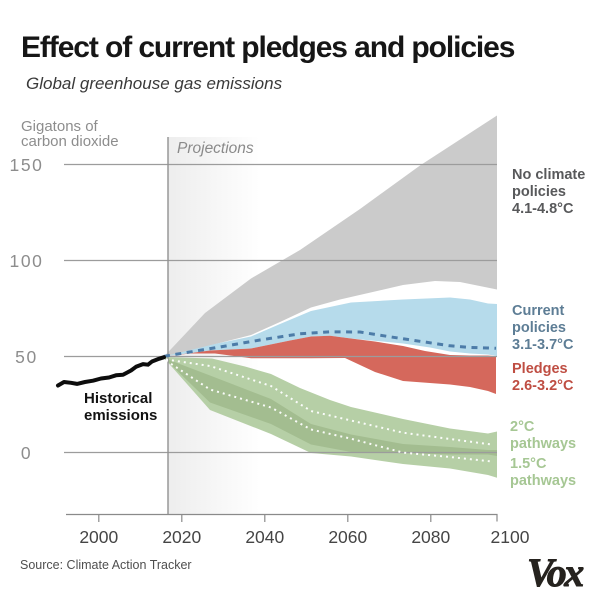  What do you see at coordinates (555, 572) in the screenshot?
I see `svg-text: Vox` at bounding box center [555, 572].